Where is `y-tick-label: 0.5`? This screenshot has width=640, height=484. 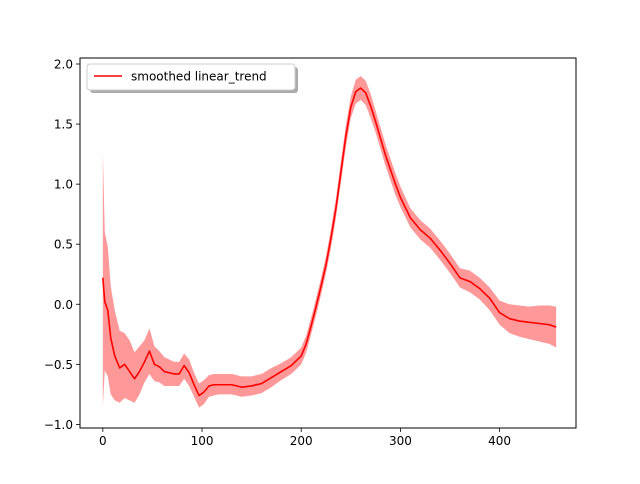 y-tick-label: 0.5 is located at coordinates (63, 245).